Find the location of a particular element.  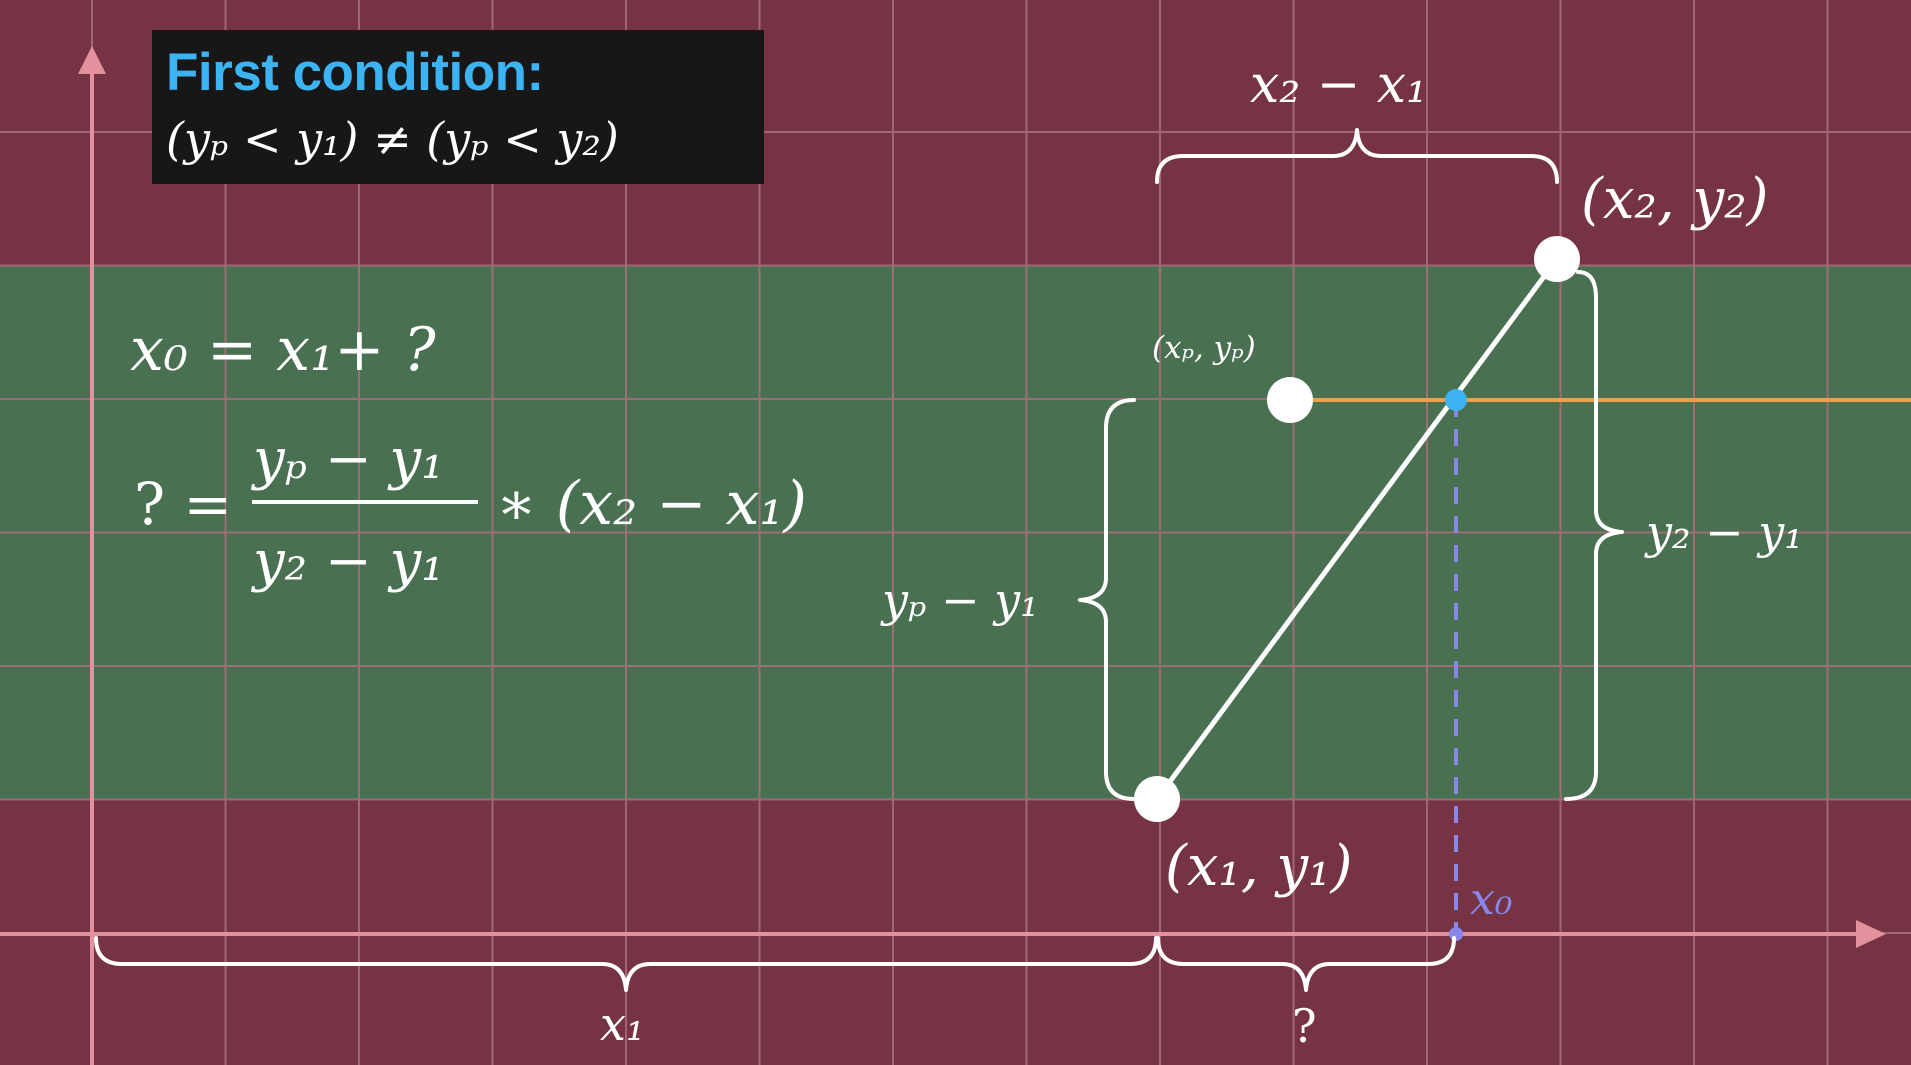

label-left-brace: yₚ − y₁ is located at coordinates (959, 600).